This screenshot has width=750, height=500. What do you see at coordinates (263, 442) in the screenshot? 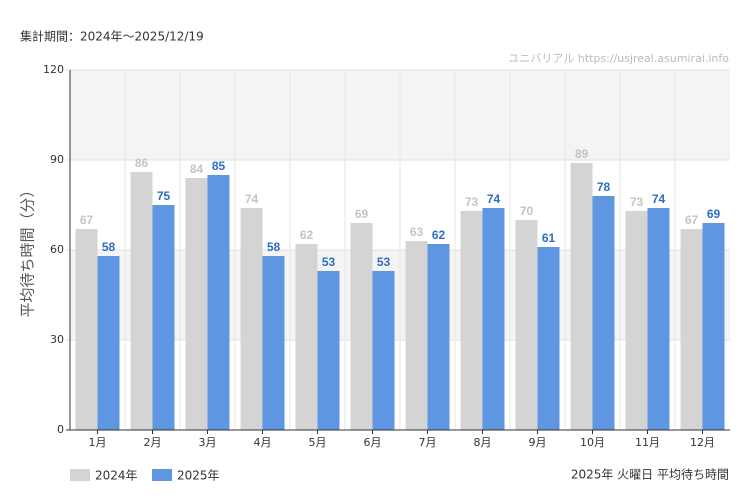
I see `x-tick-label: 4月` at bounding box center [263, 442].